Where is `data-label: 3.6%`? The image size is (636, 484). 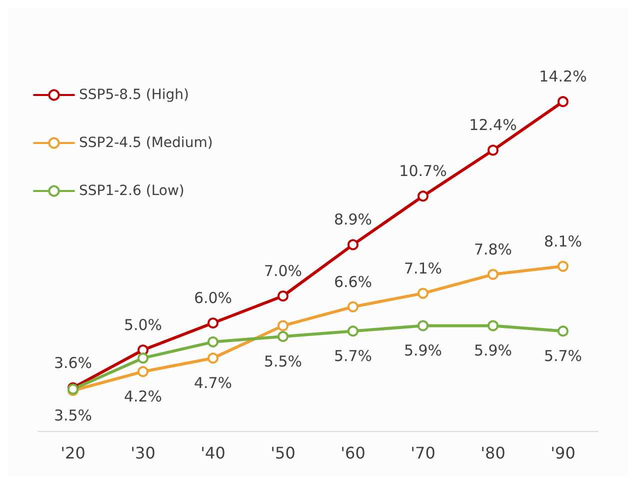 data-label: 3.6% is located at coordinates (73, 363).